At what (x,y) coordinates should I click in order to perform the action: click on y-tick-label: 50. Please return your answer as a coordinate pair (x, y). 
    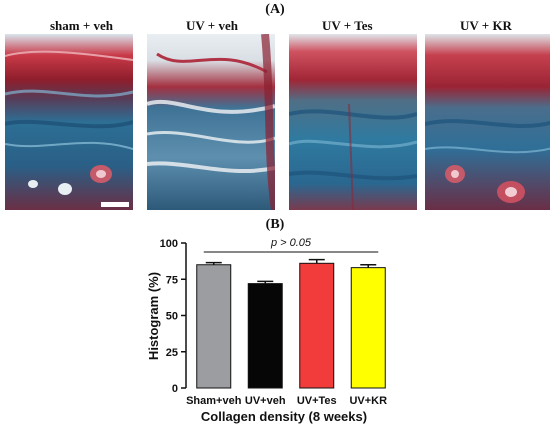
    Looking at the image, I should click on (172, 317).